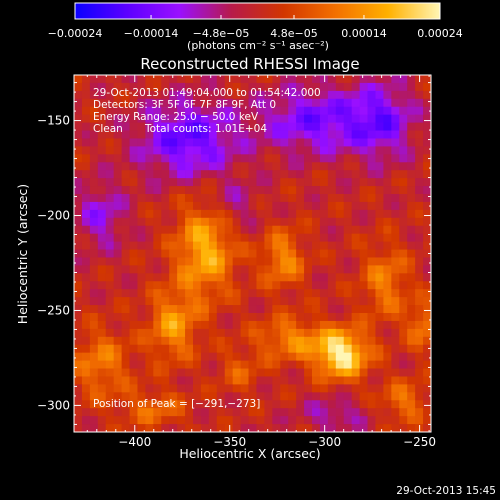 The height and width of the screenshot is (500, 500). What do you see at coordinates (75, 33) in the screenshot?
I see `colorbar-tick-label: −0.00024` at bounding box center [75, 33].